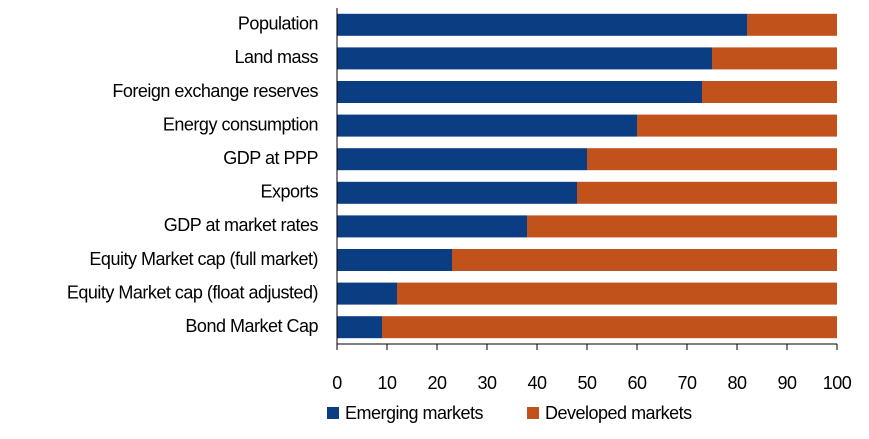 The height and width of the screenshot is (439, 869). Describe the element at coordinates (487, 383) in the screenshot. I see `x-tick-label: 30` at that location.